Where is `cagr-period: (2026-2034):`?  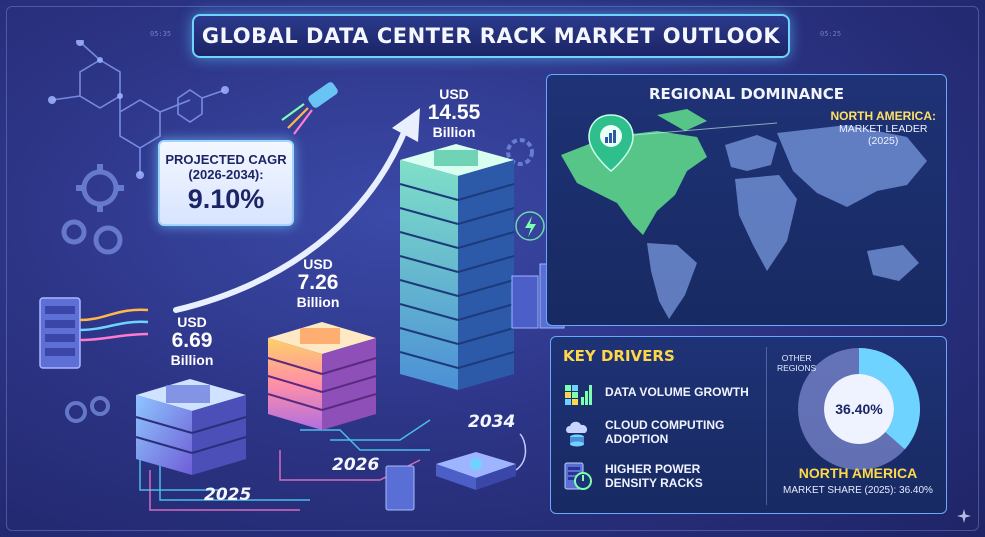
cagr-period: (2026-2034): is located at coordinates (226, 174).